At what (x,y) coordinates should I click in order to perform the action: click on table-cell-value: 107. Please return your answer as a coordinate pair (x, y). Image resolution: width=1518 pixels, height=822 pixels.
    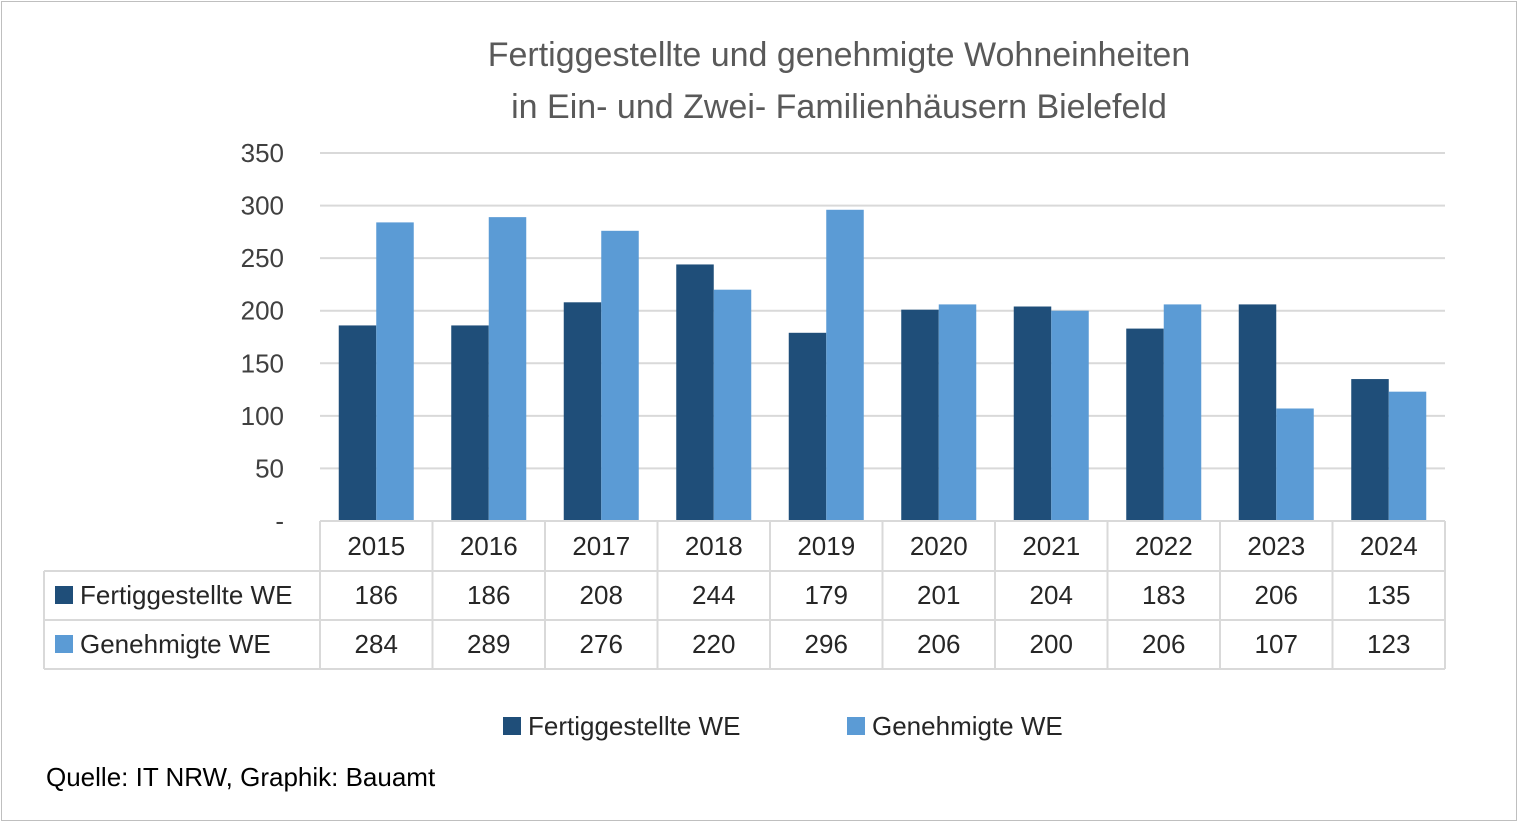
    Looking at the image, I should click on (1276, 644).